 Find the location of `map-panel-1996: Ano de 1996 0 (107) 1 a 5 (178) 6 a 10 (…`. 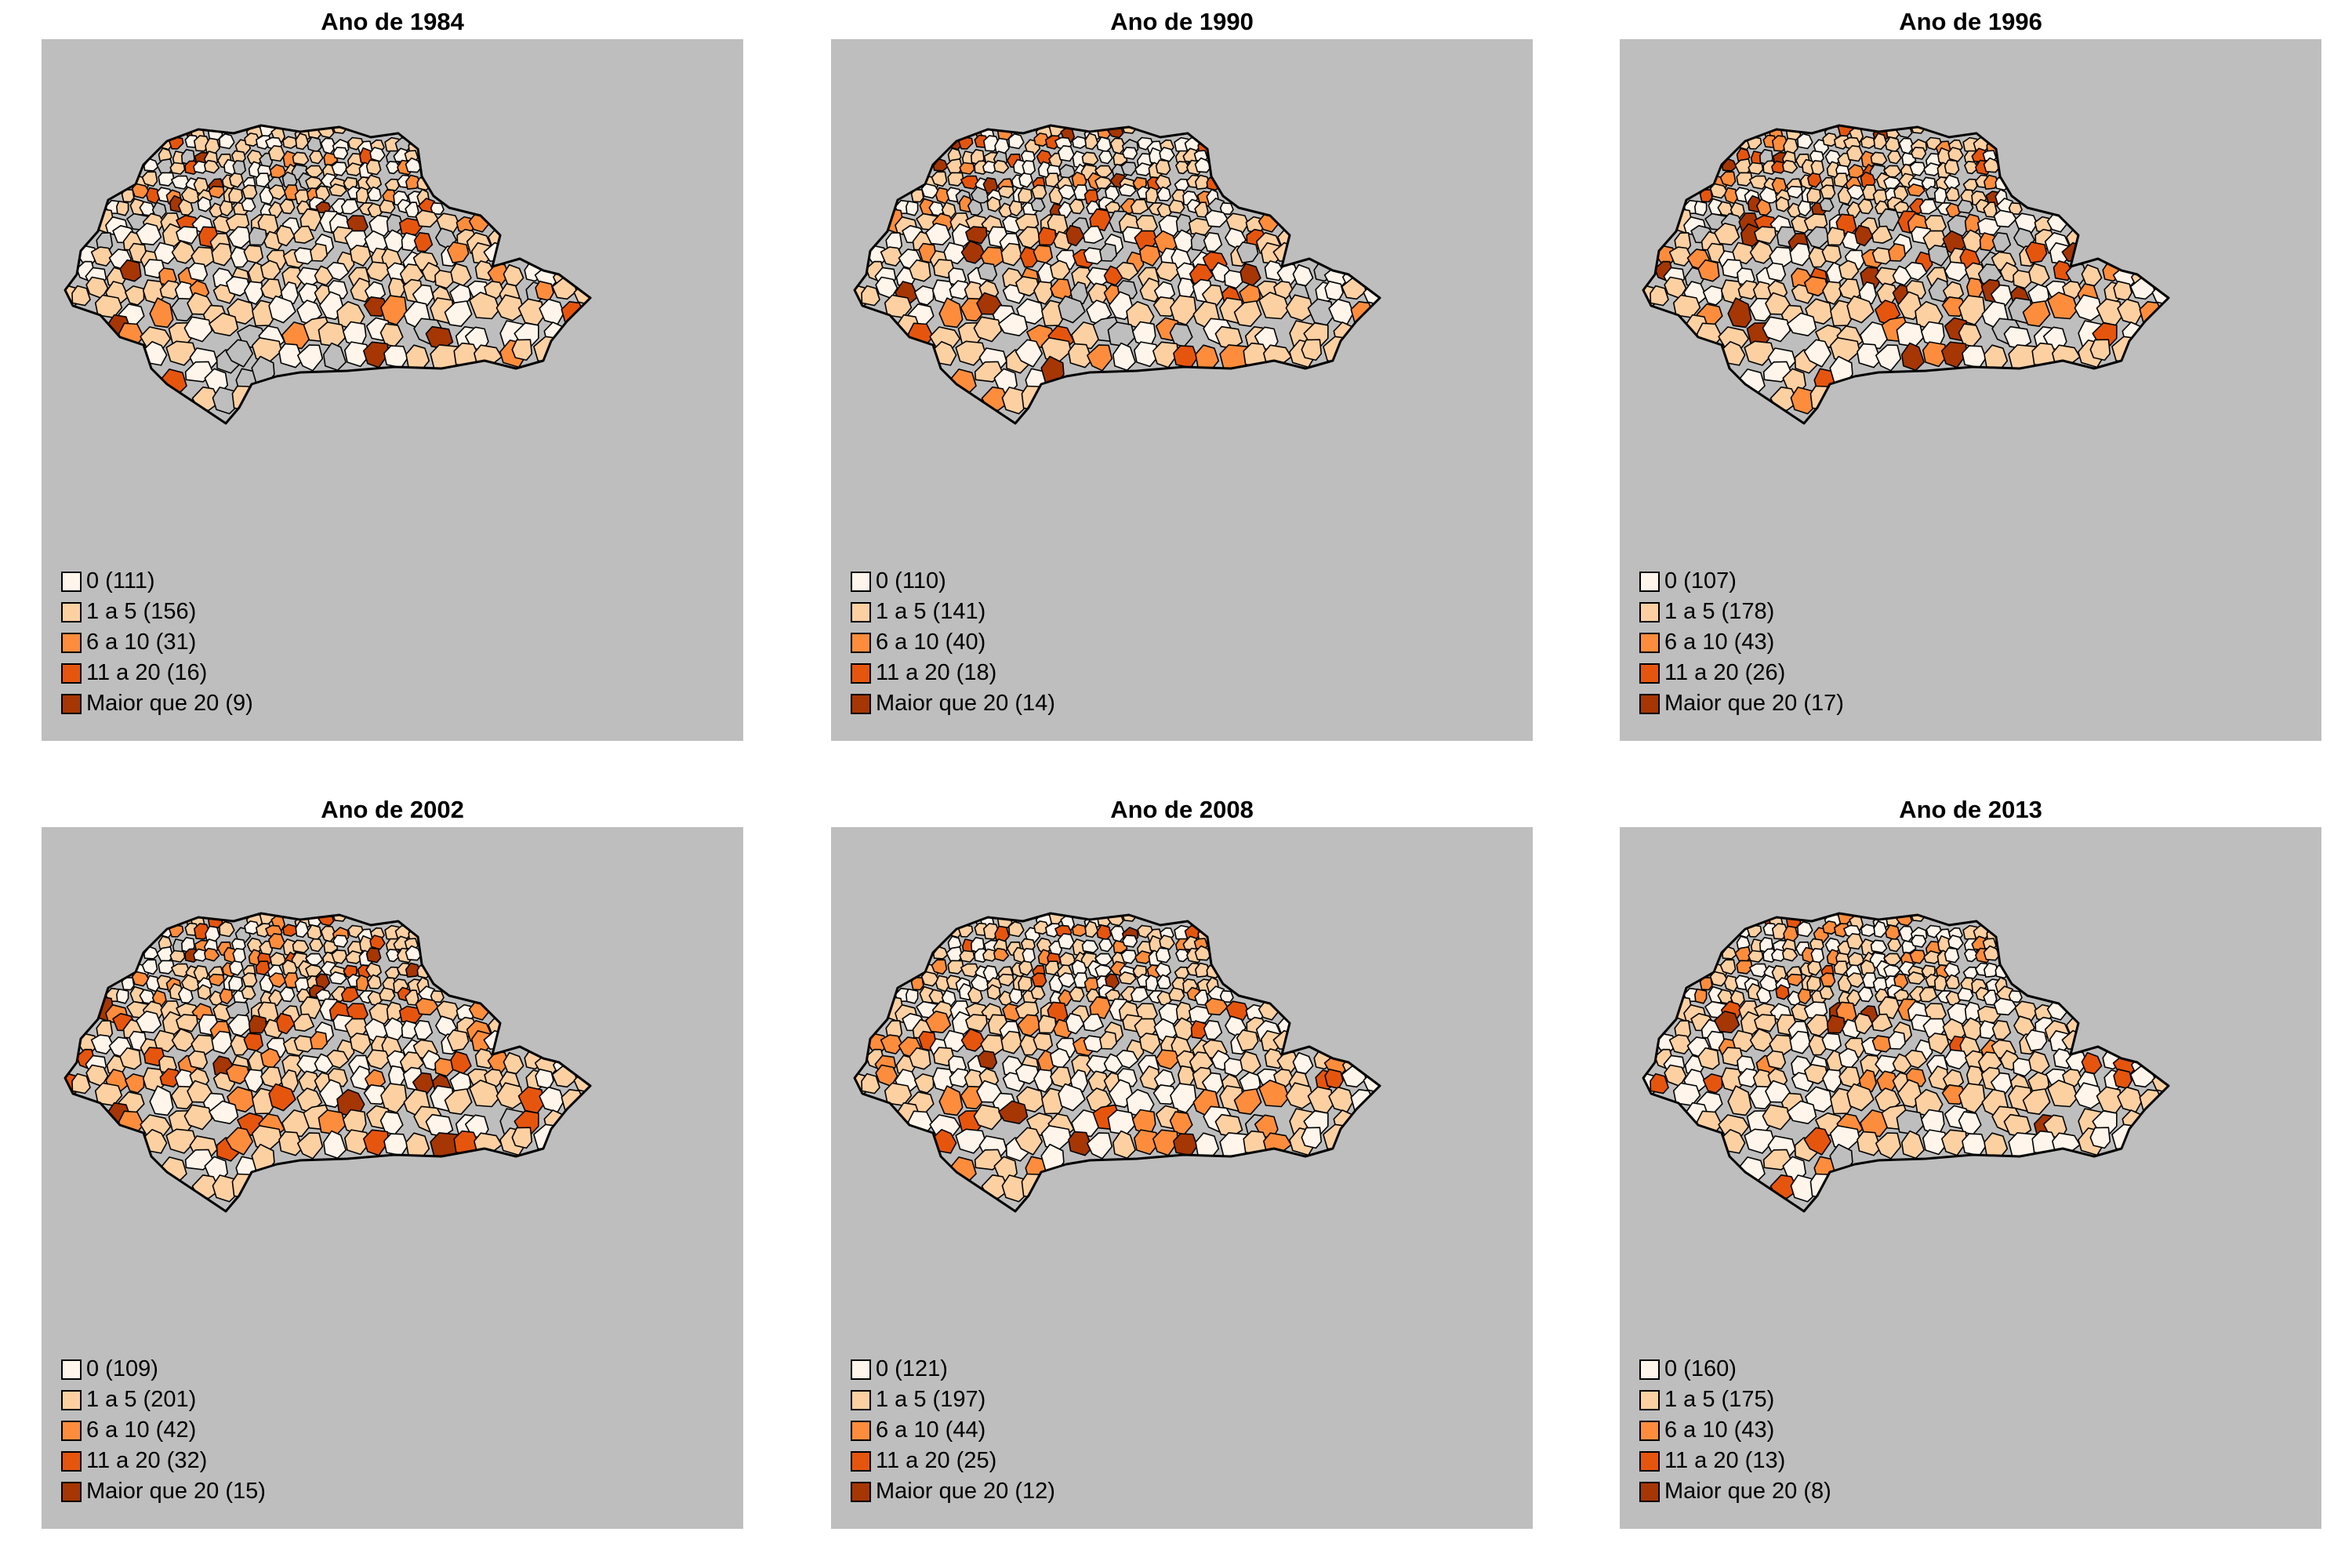

map-panel-1996: Ano de 1996 0 (107) 1 a 5 (178) 6 a 10 (… is located at coordinates (1970, 373).